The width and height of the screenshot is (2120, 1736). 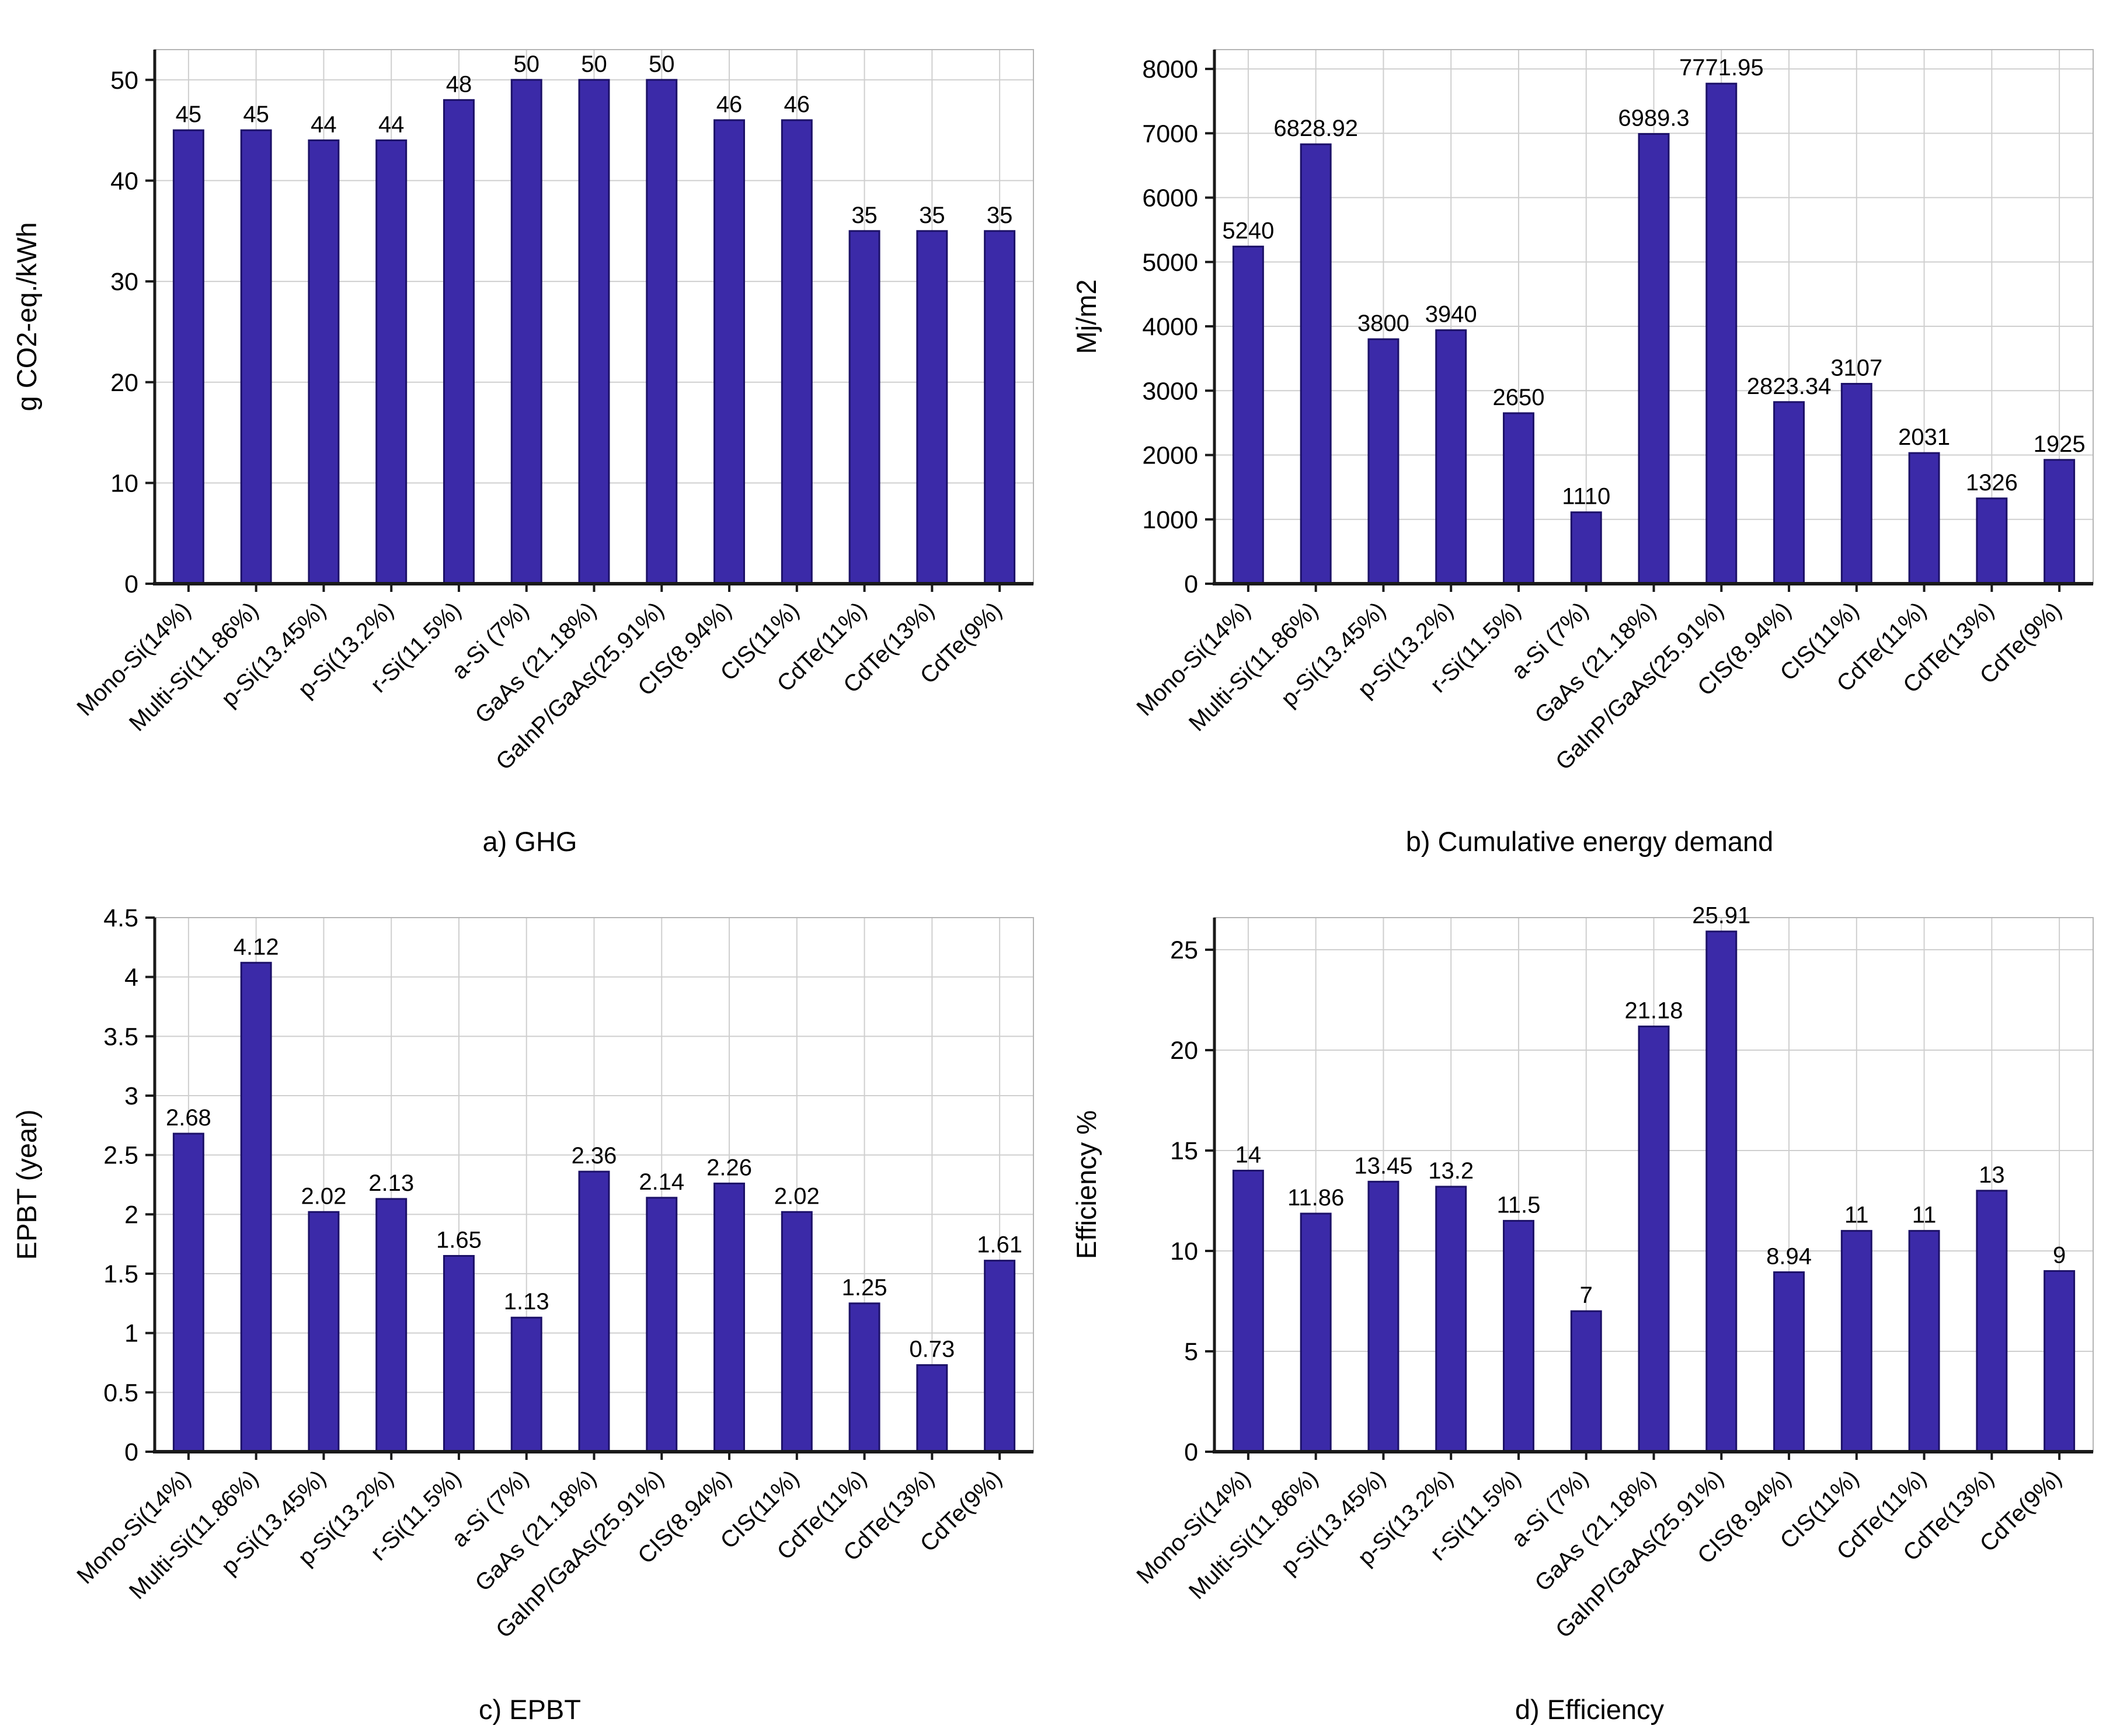 I want to click on chart-caption-c: c) EPBT, so click(x=530, y=1709).